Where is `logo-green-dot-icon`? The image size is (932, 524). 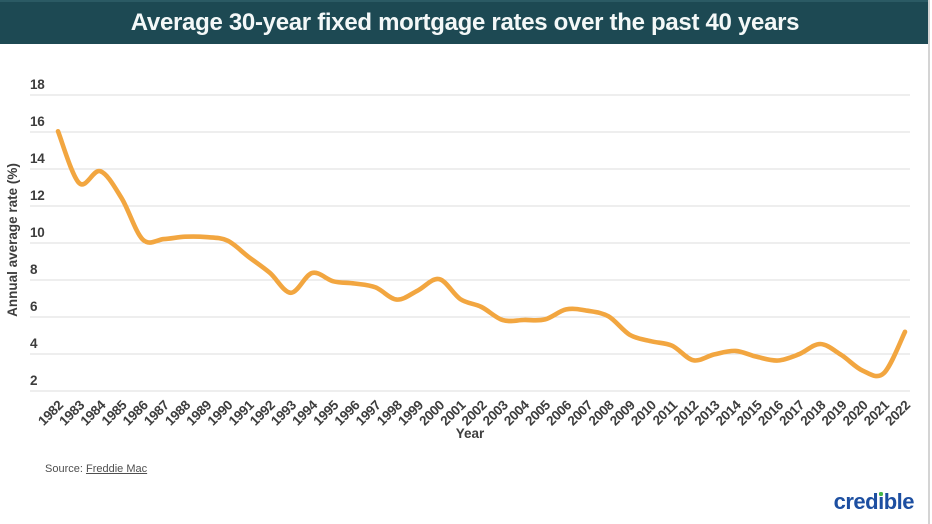
logo-green-dot-icon is located at coordinates (880, 494).